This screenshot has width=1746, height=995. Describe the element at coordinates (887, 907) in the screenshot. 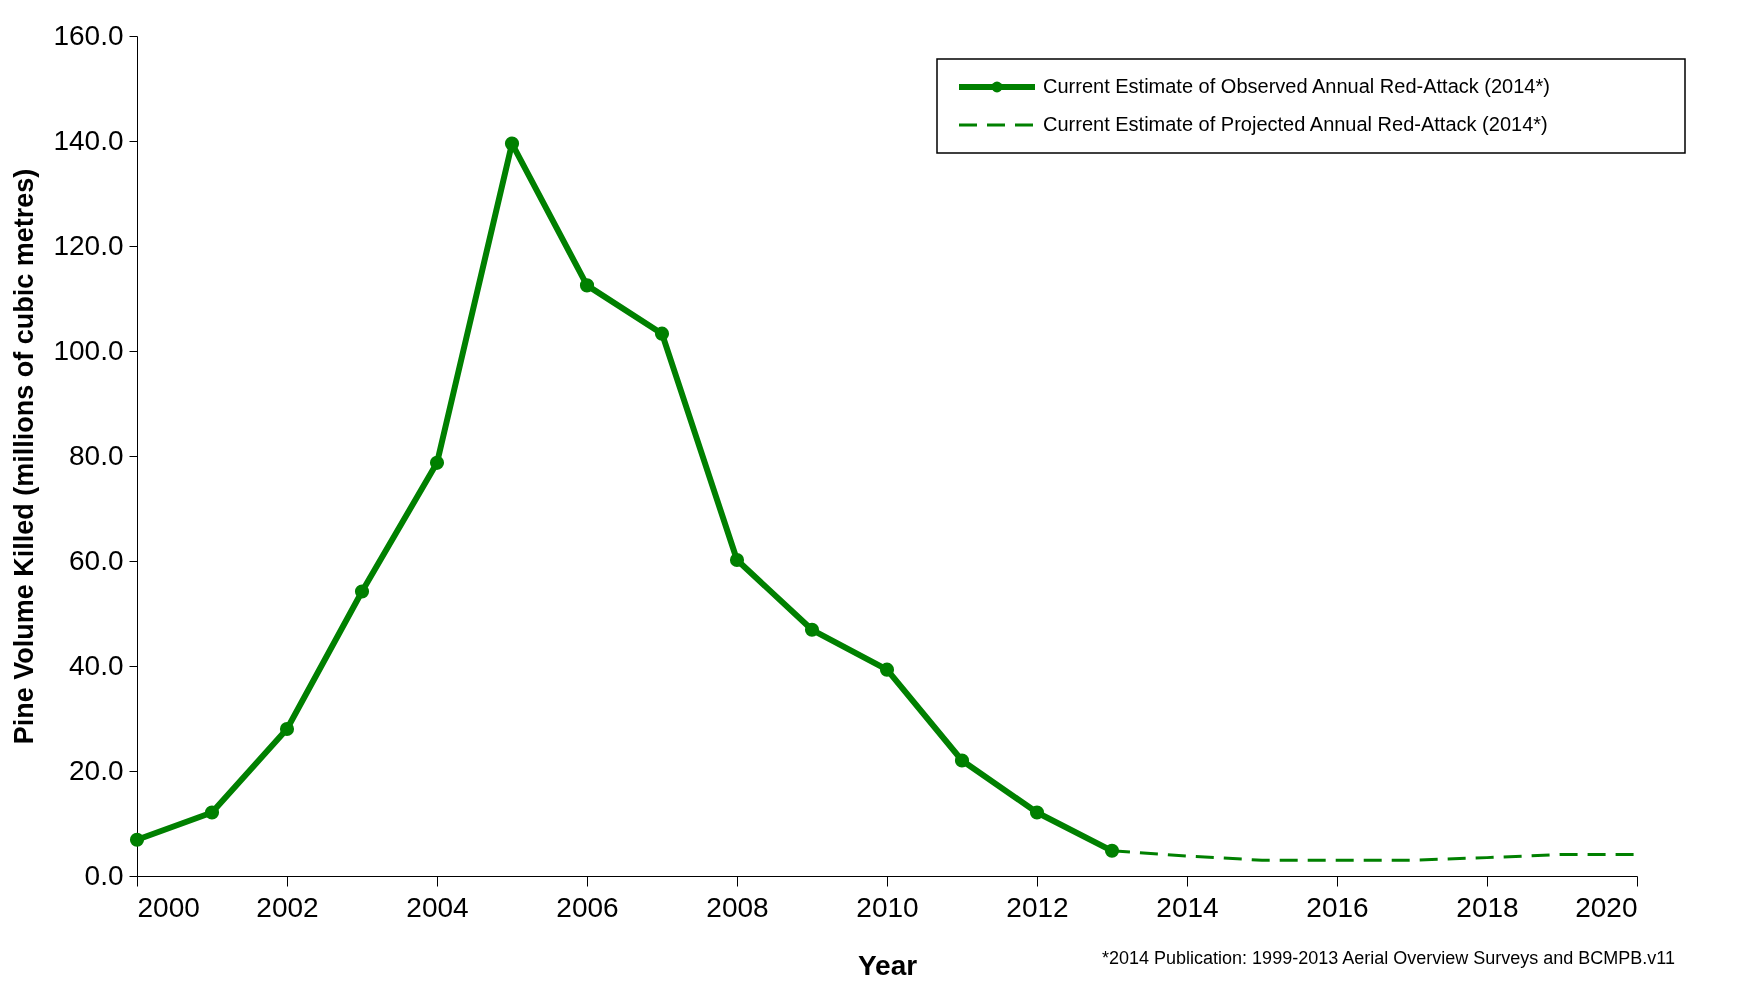

I see `x-tick-label: 2010` at that location.